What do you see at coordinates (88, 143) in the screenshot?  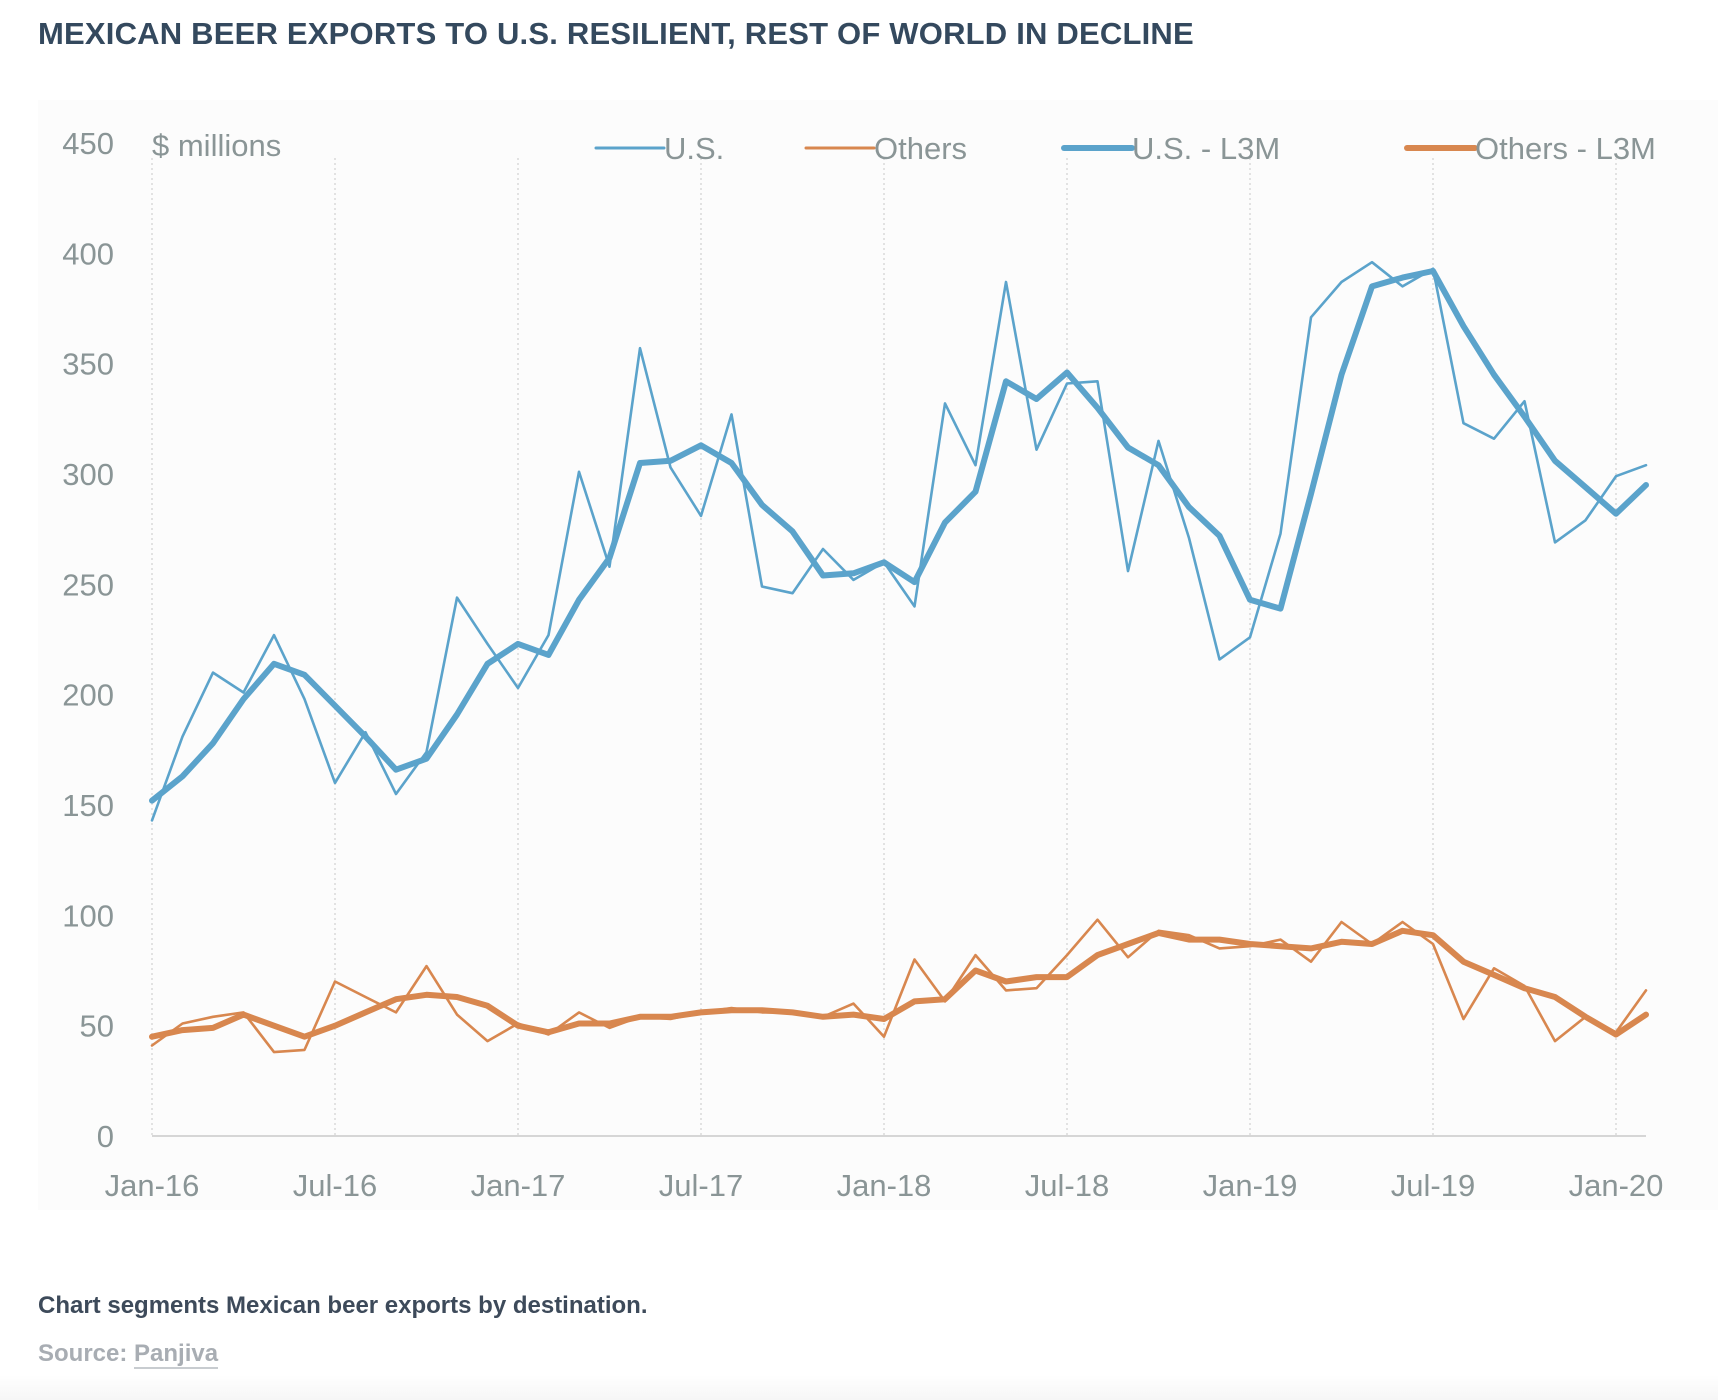 I see `y-tick-label: 450` at bounding box center [88, 143].